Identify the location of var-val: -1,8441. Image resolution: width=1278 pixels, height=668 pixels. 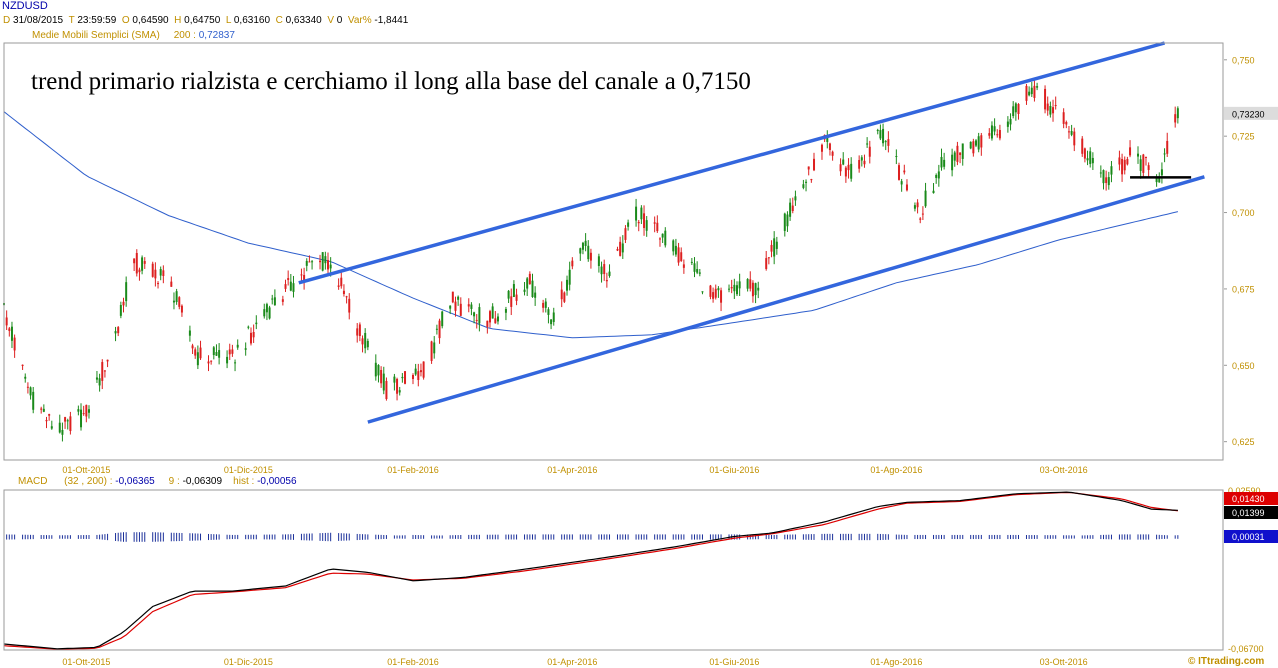
(391, 20).